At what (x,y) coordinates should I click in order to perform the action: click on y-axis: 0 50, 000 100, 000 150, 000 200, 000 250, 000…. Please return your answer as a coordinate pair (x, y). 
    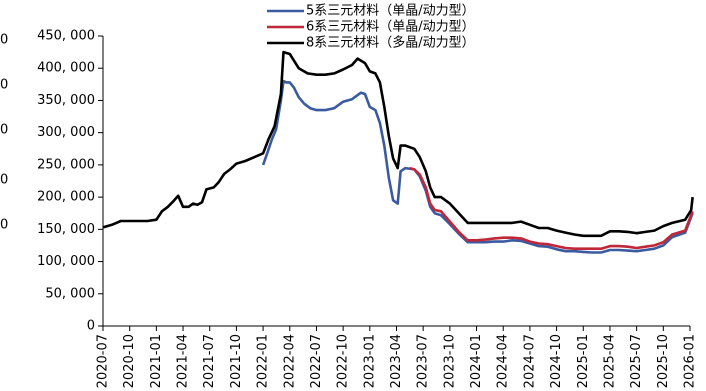
    Looking at the image, I should click on (70, 181).